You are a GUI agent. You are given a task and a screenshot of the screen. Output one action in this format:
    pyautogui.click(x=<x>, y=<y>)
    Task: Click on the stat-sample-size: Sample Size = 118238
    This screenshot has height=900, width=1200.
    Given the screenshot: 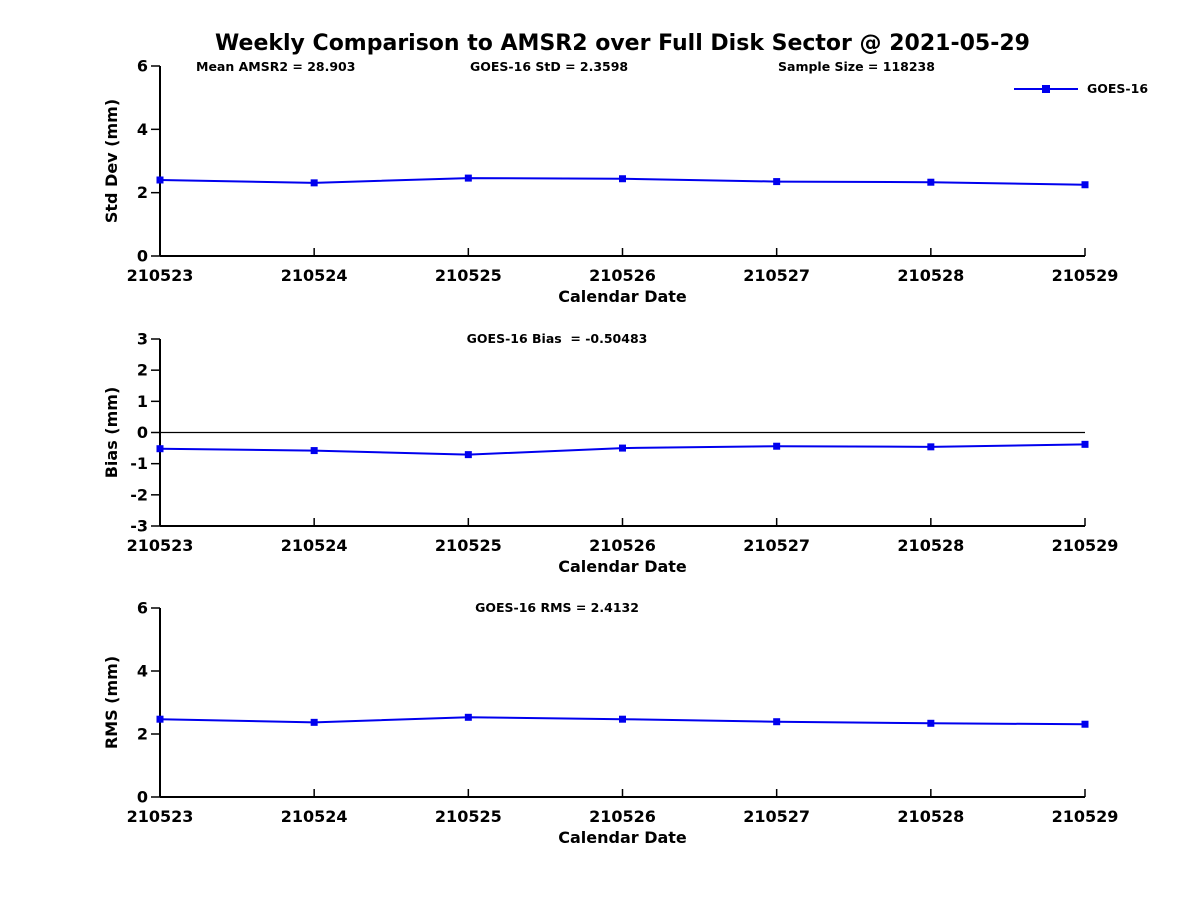 What is the action you would take?
    pyautogui.click(x=856, y=66)
    